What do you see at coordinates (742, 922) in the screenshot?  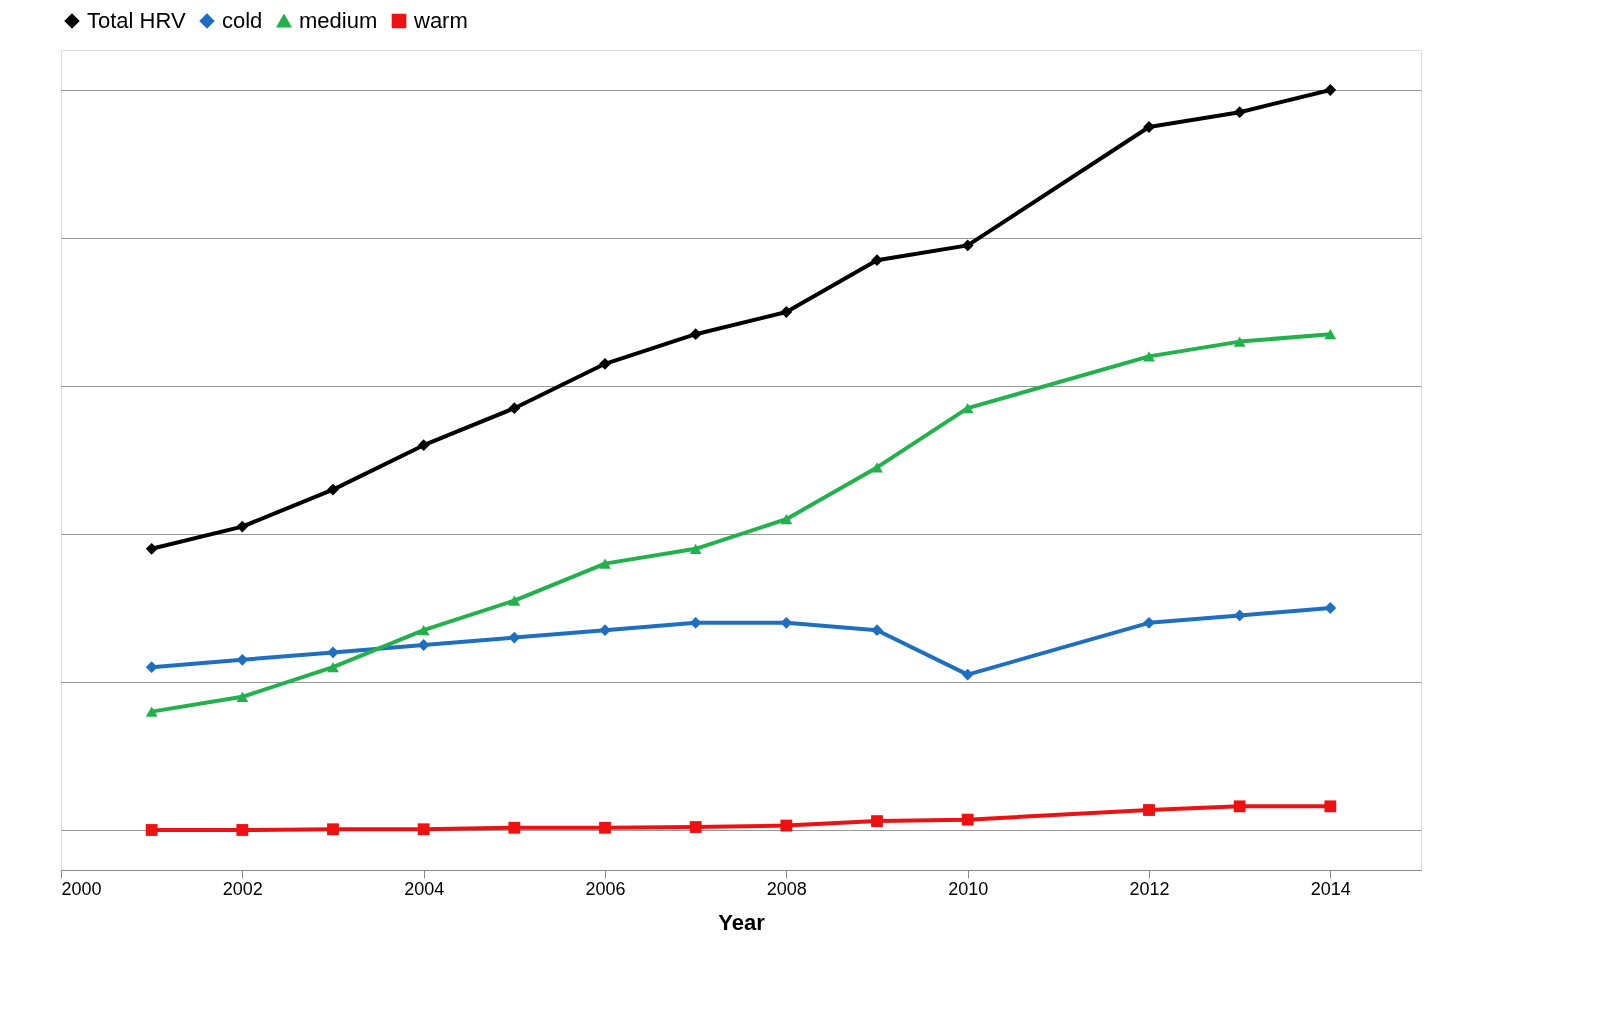 I see `x-axis-title: Year` at bounding box center [742, 922].